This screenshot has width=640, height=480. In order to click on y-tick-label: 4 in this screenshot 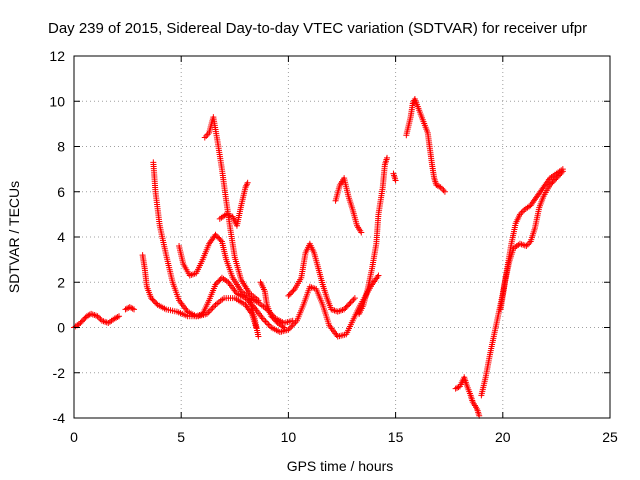, I will do `click(61, 237)`.